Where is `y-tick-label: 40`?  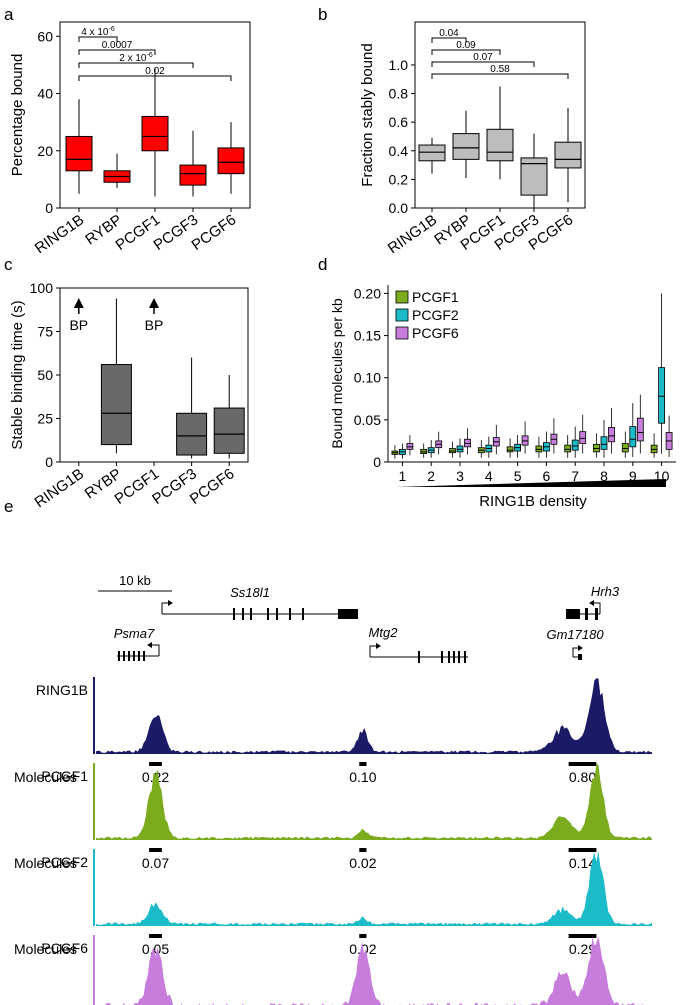
y-tick-label: 40 is located at coordinates (45, 94).